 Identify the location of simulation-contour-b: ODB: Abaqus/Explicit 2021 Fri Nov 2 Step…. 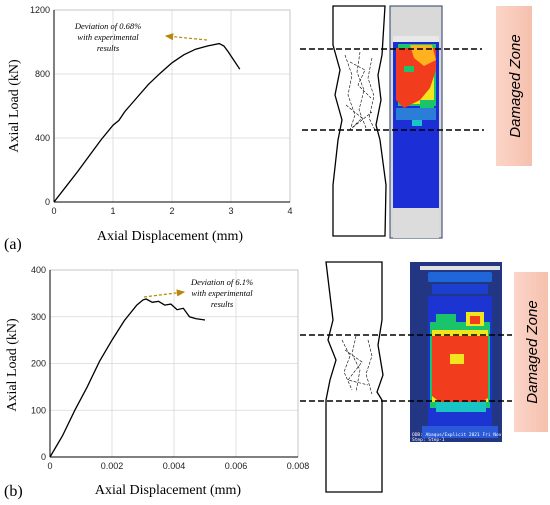
(458, 352).